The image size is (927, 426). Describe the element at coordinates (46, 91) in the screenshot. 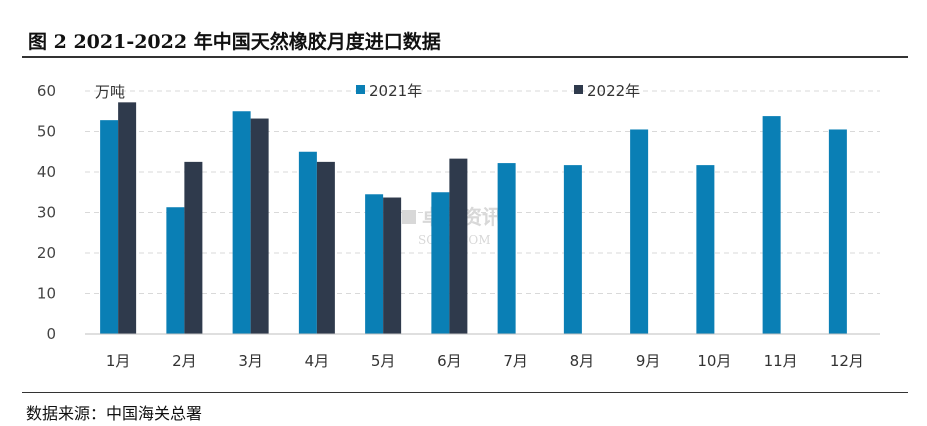

I see `y-tick-label: 60` at that location.